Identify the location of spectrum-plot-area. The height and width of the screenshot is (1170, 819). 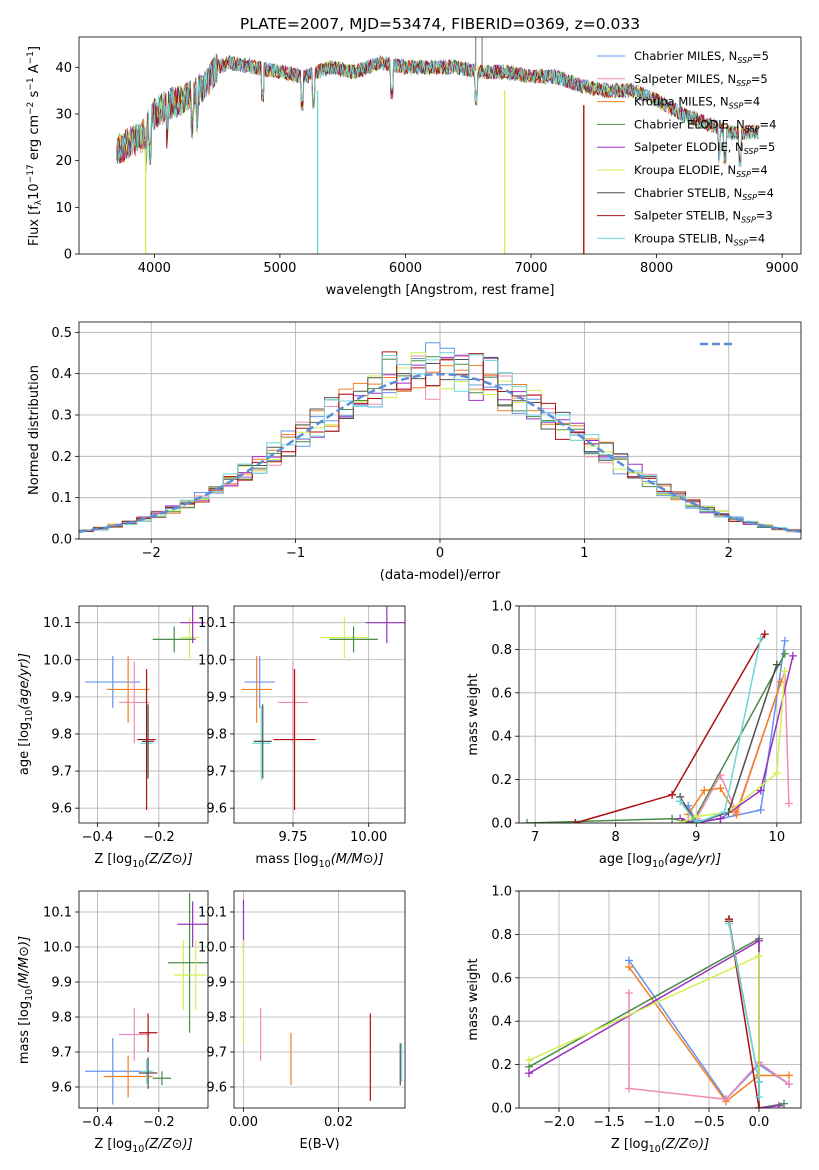
(437, 145).